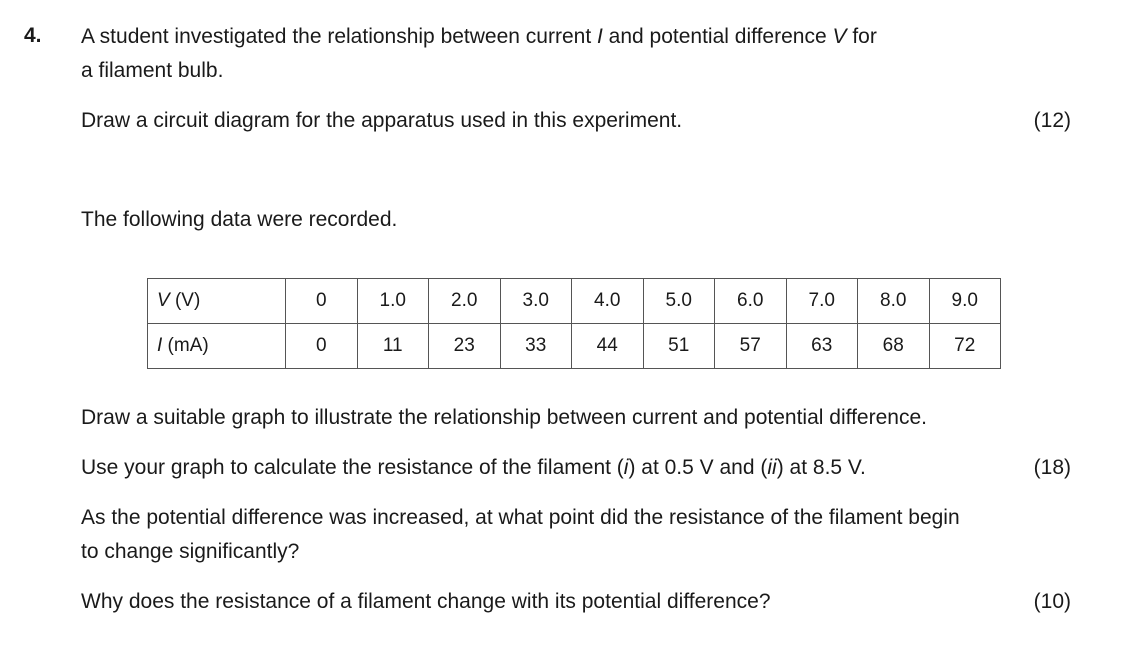 The width and height of the screenshot is (1147, 664). What do you see at coordinates (772, 467) in the screenshot?
I see `part3-label-ii: ii` at bounding box center [772, 467].